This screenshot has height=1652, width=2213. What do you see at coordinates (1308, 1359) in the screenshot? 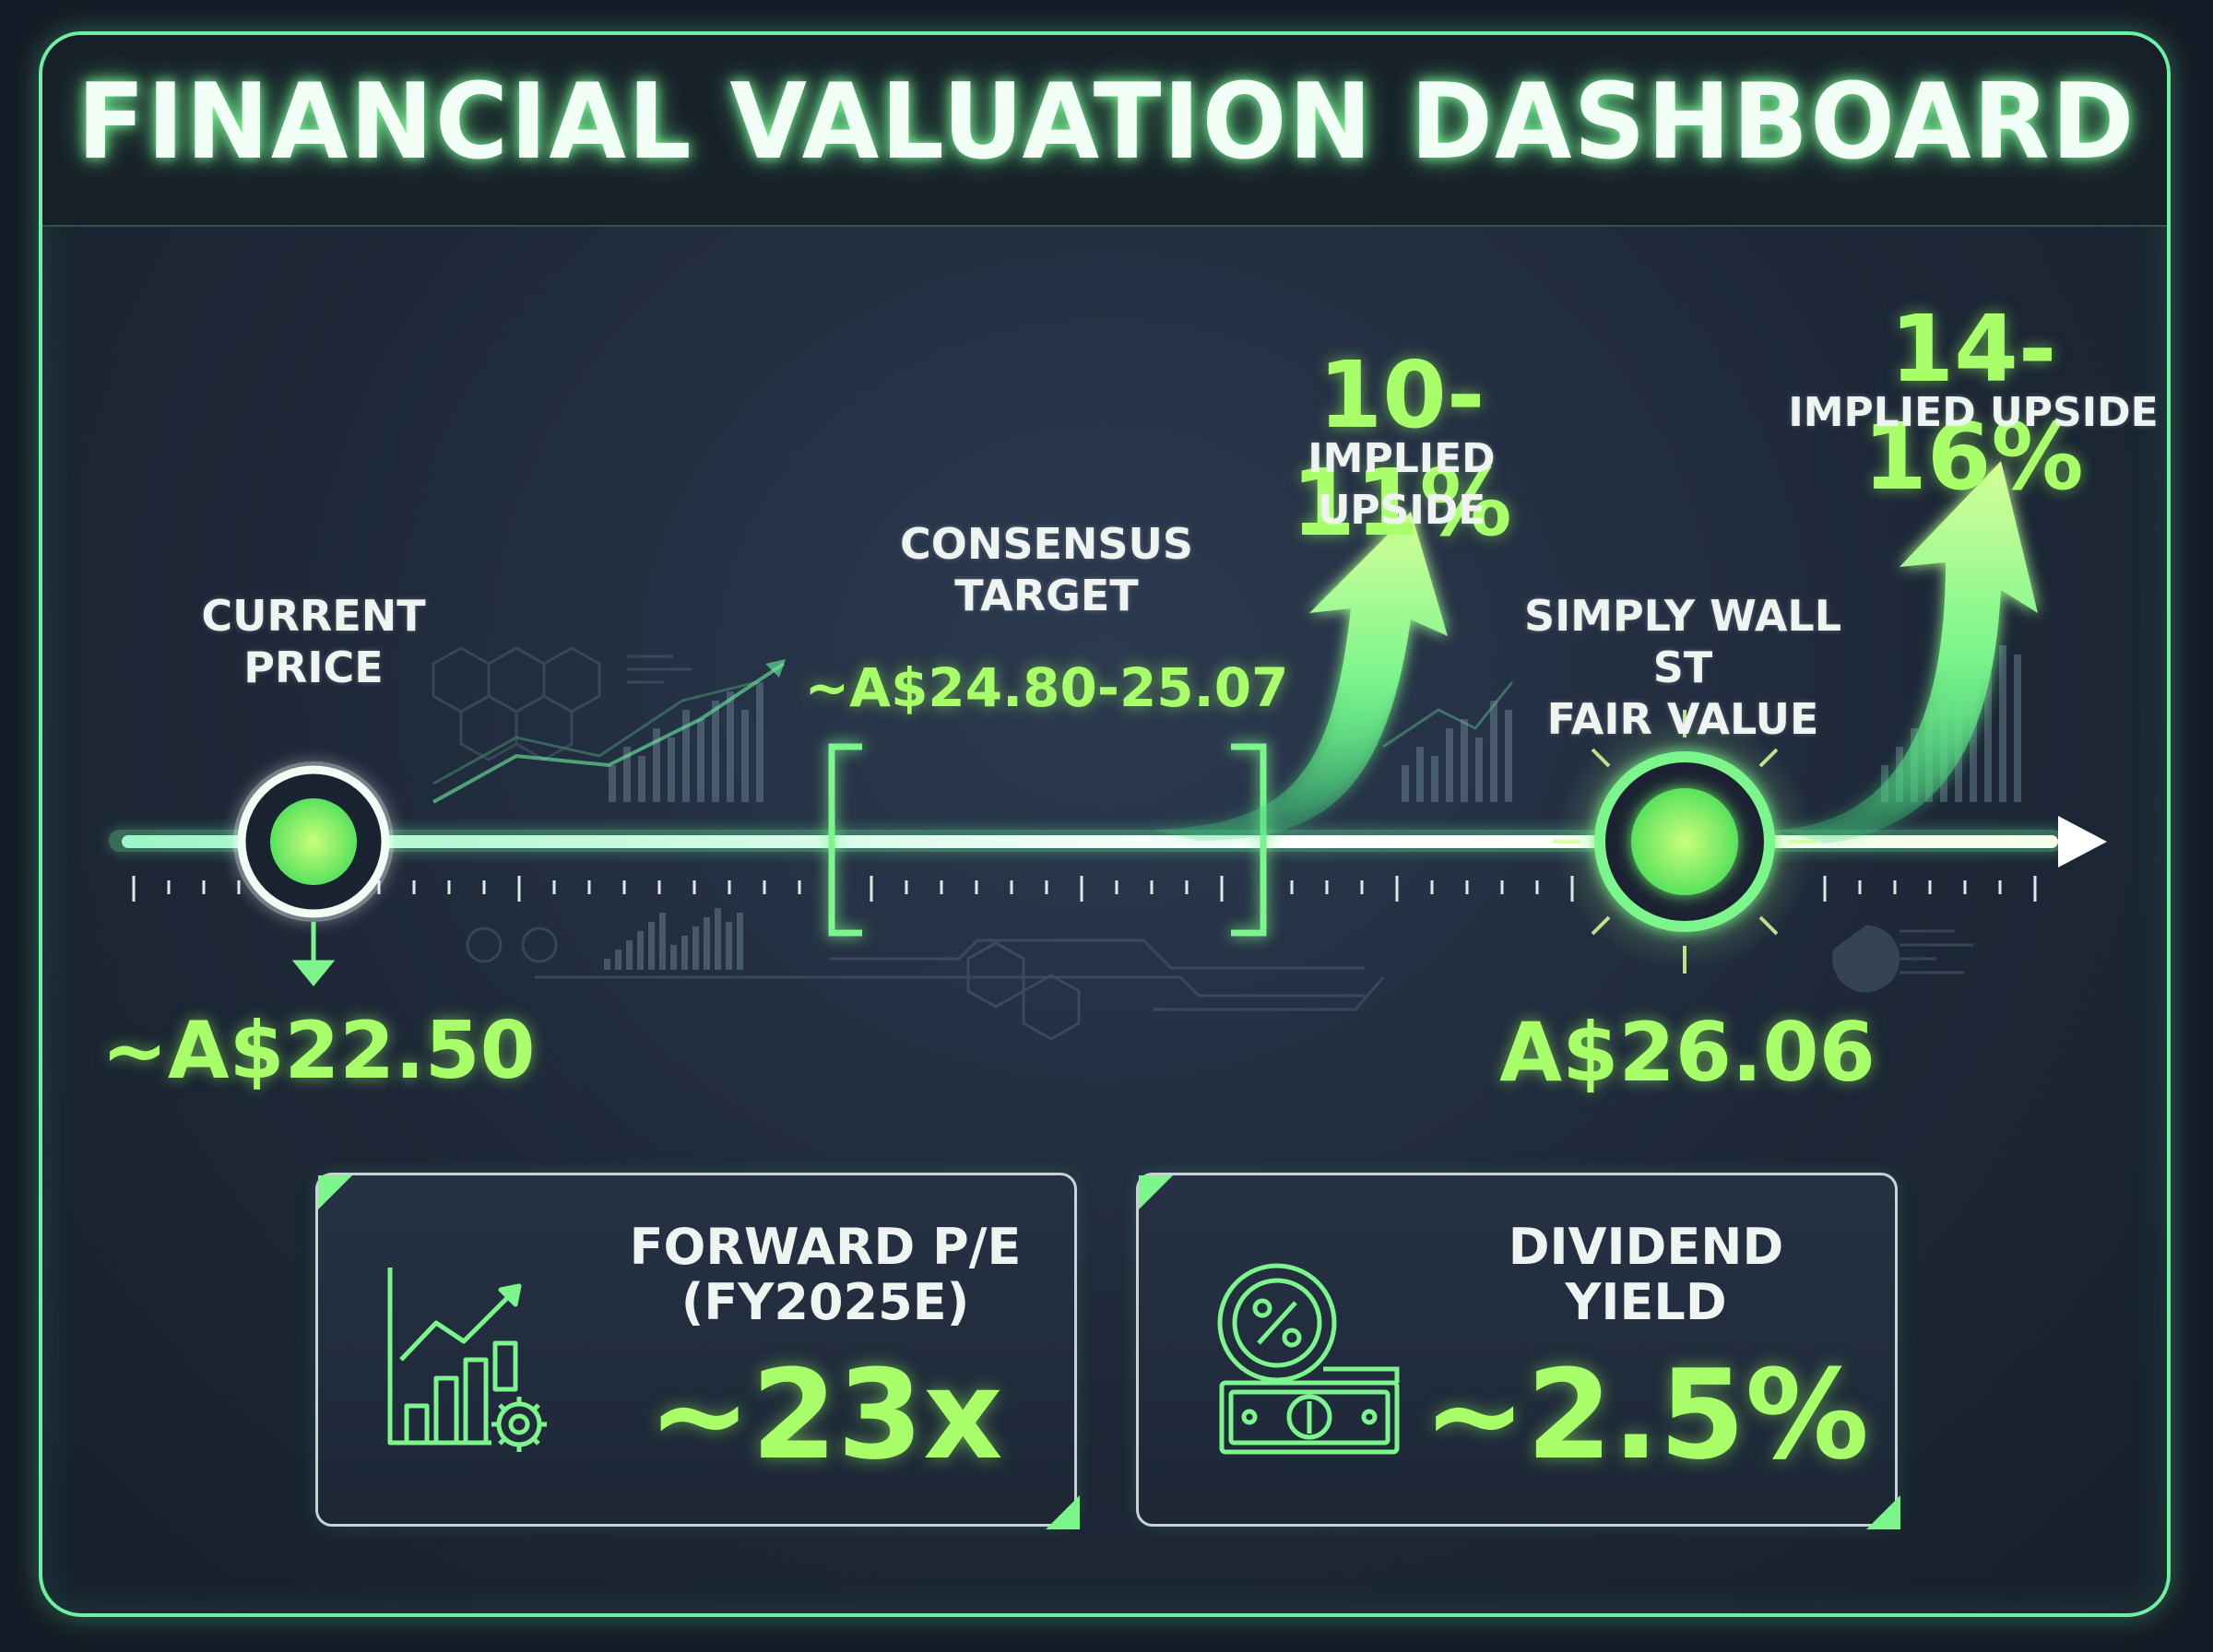
I see `percent-coin-cash-icon` at bounding box center [1308, 1359].